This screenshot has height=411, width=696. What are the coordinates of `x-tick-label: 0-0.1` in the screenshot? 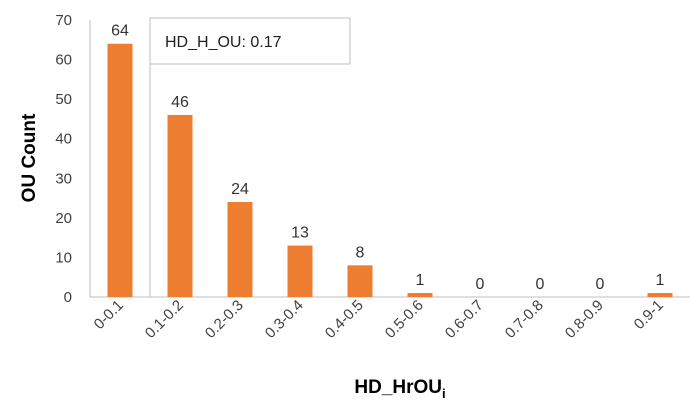 It's located at (109, 315).